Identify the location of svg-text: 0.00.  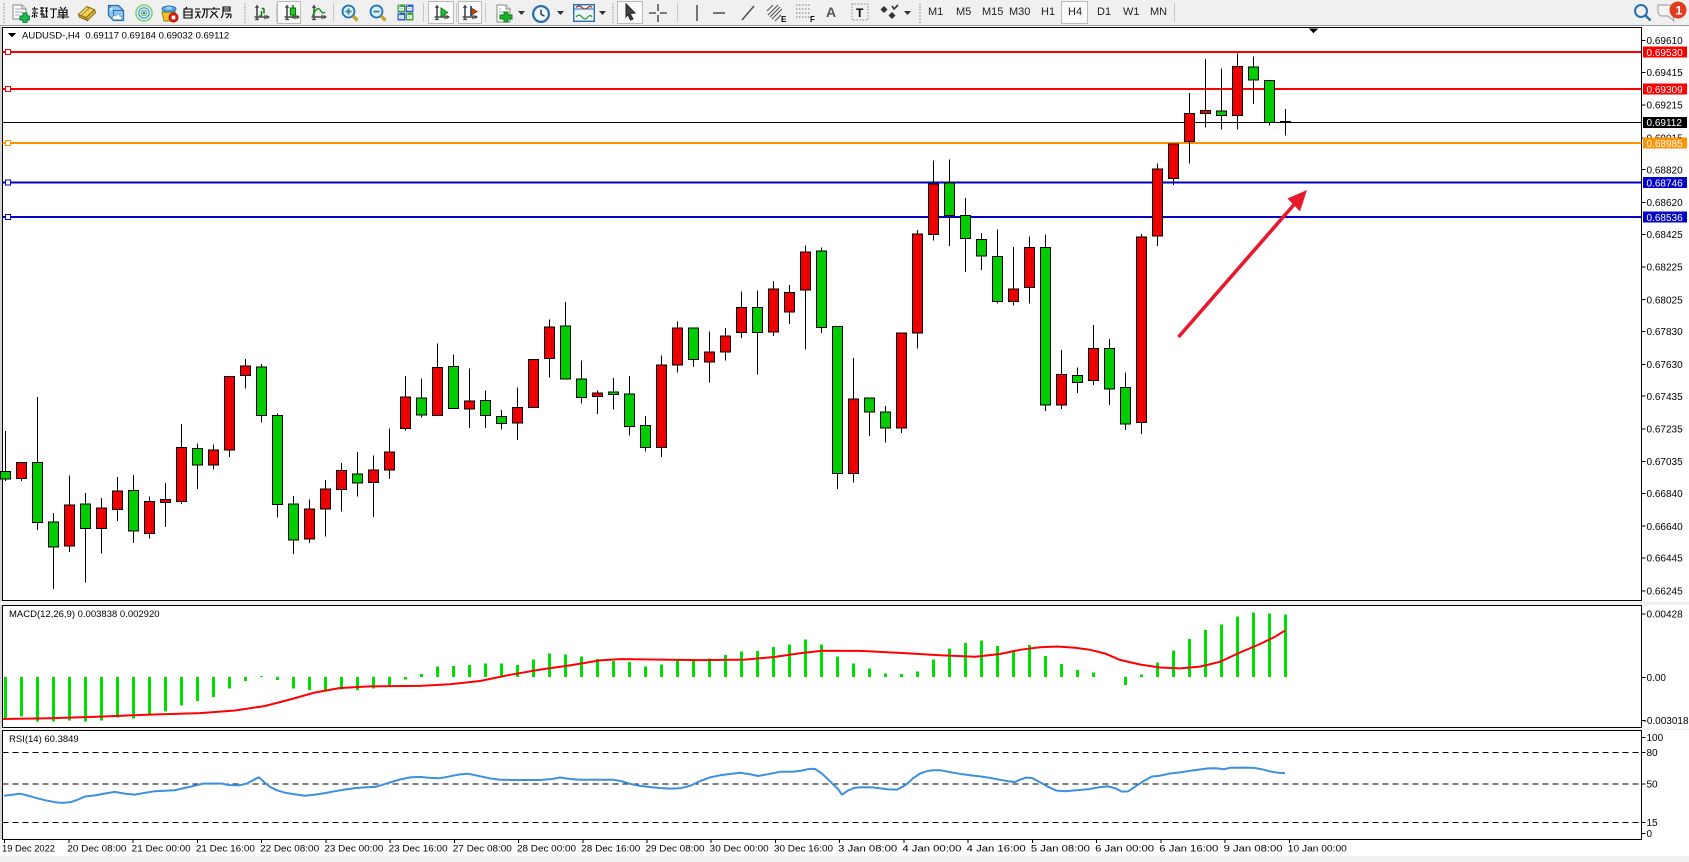
(1657, 678).